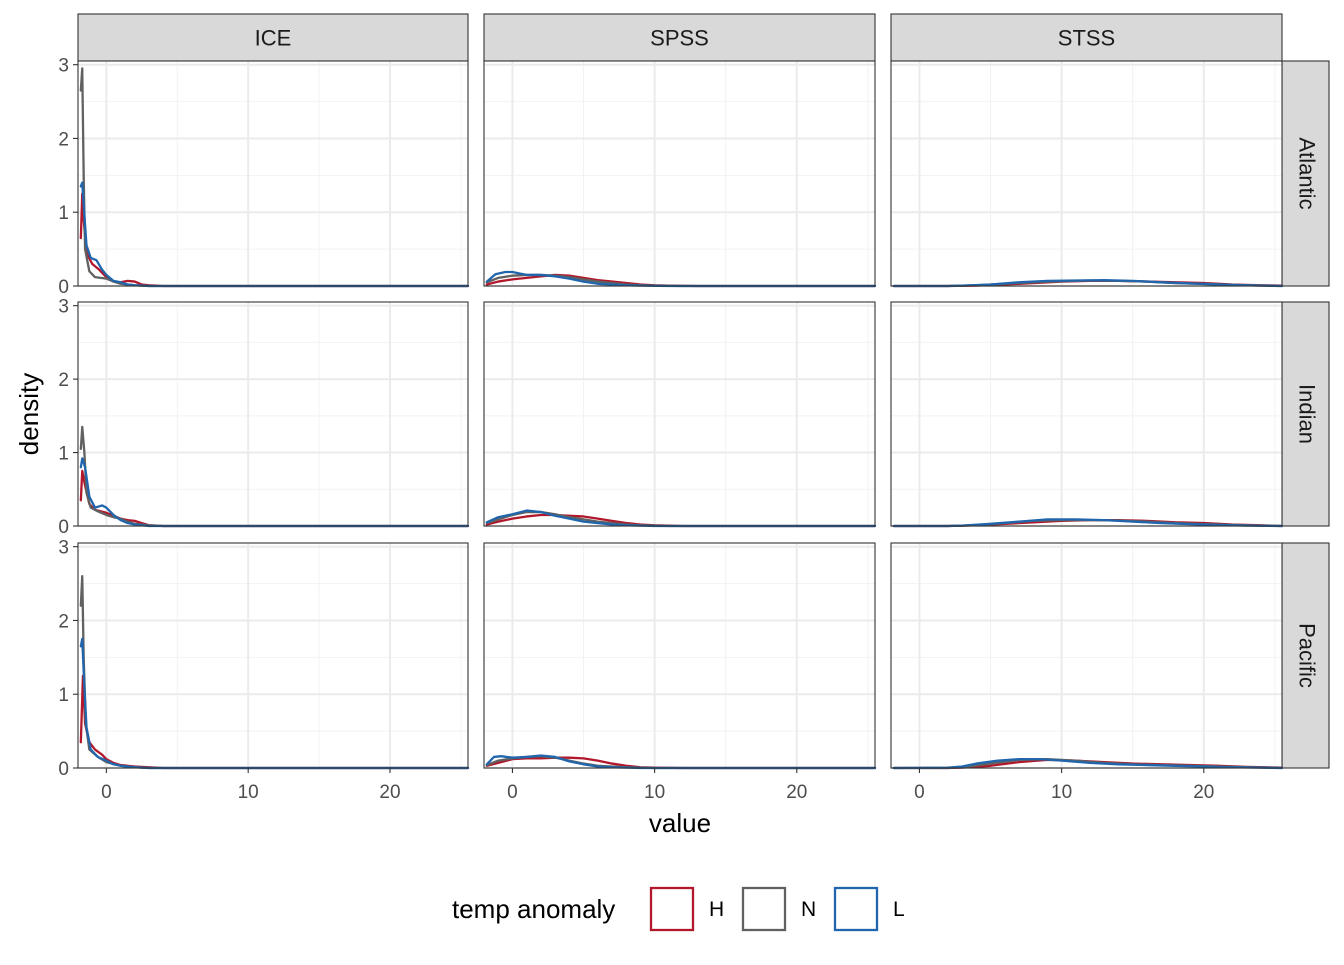 This screenshot has width=1344, height=965. I want to click on panel-indian-stss, so click(1087, 414).